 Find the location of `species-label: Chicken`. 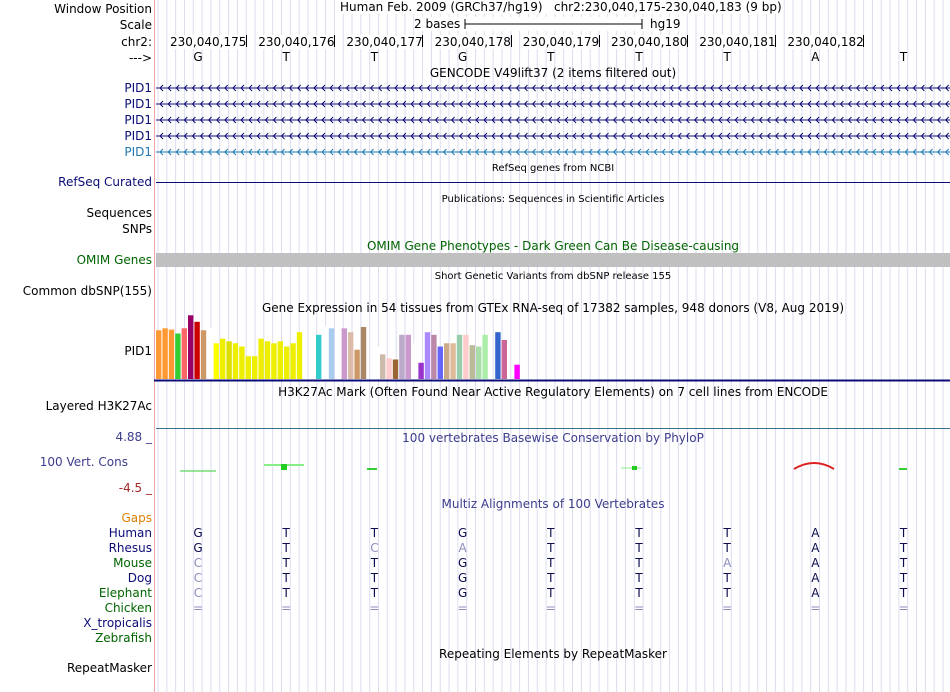

species-label: Chicken is located at coordinates (128, 608).